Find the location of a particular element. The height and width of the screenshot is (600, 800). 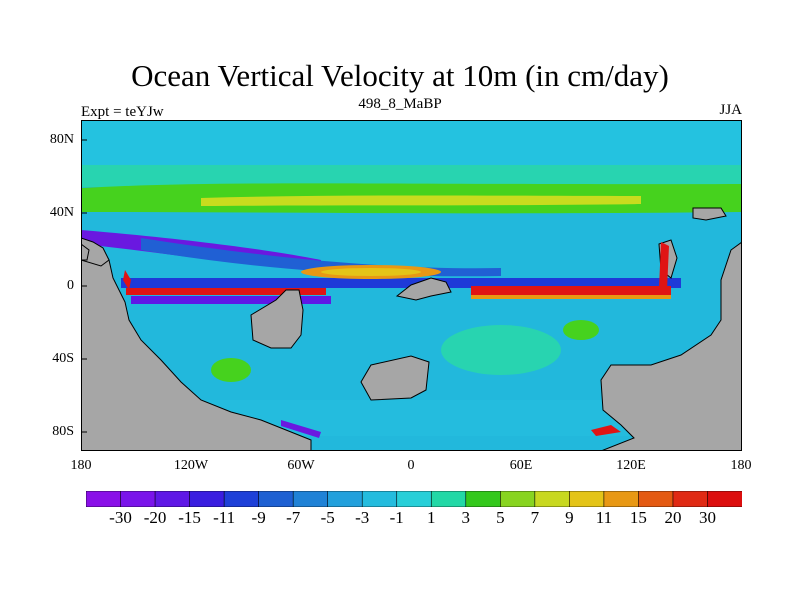

colorbar-label: -5 is located at coordinates (327, 517).